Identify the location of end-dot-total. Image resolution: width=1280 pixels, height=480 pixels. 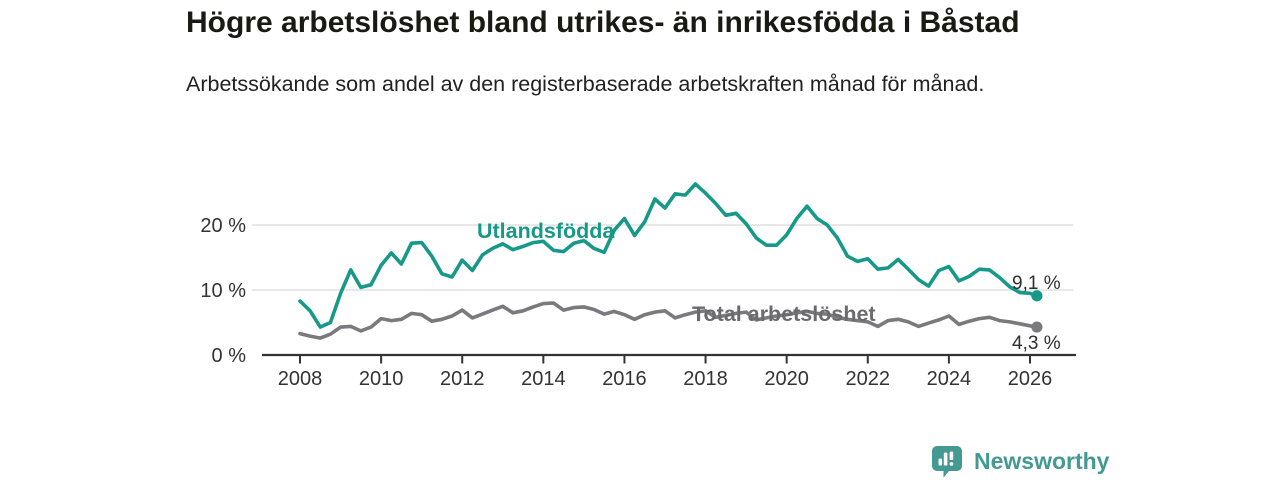
(1037, 327).